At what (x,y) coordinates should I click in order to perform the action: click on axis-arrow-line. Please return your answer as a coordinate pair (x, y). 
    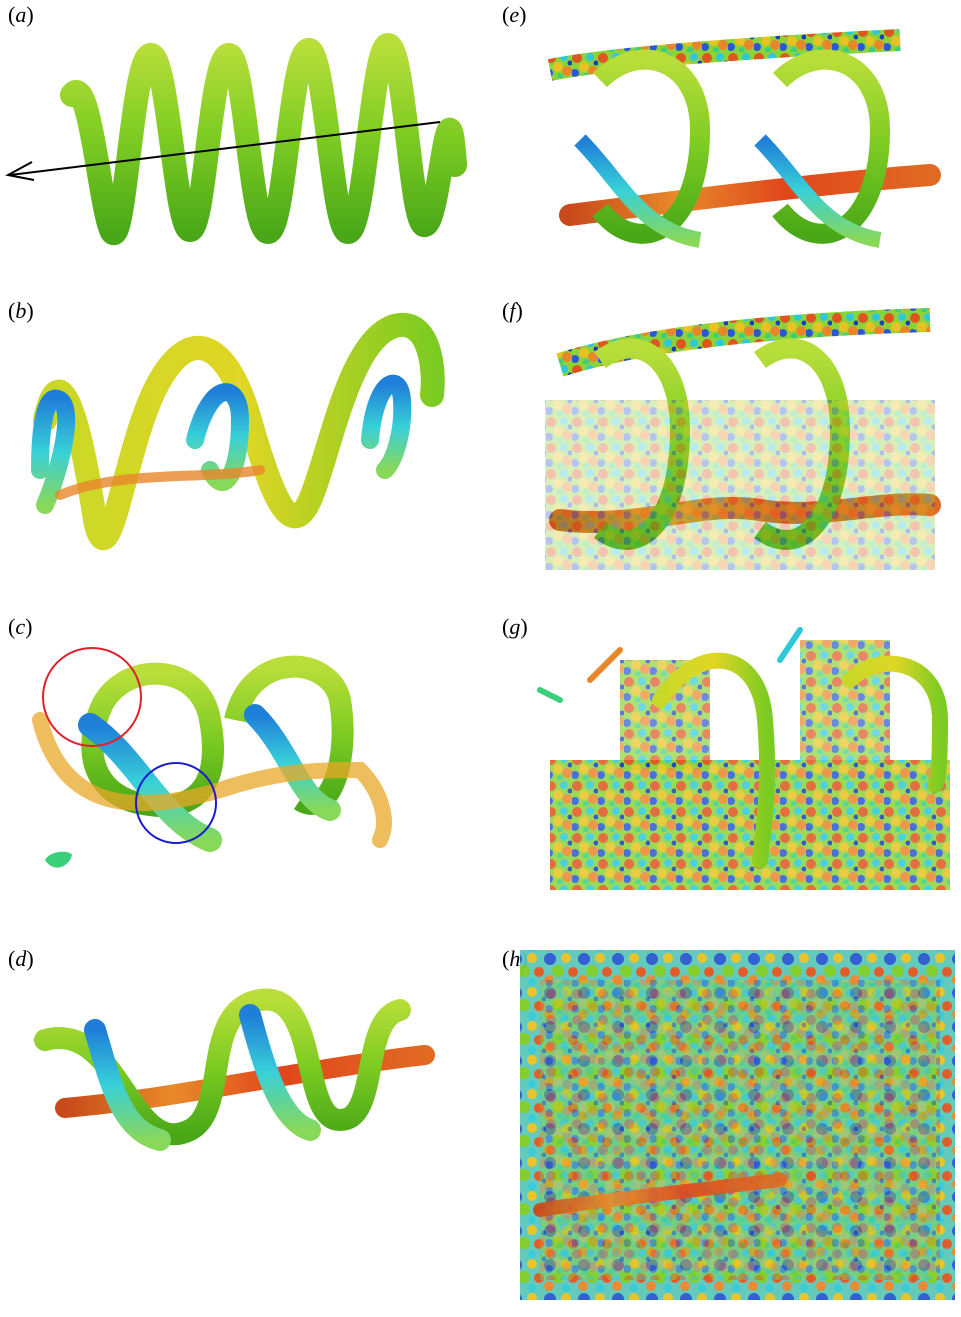
    Looking at the image, I should click on (225, 148).